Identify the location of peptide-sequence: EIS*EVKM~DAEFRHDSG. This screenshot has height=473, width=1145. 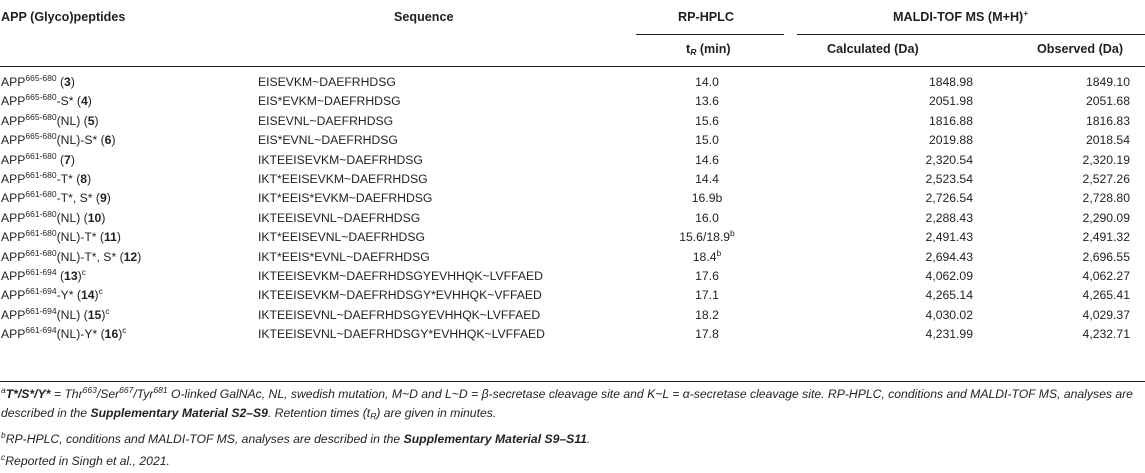
(329, 101).